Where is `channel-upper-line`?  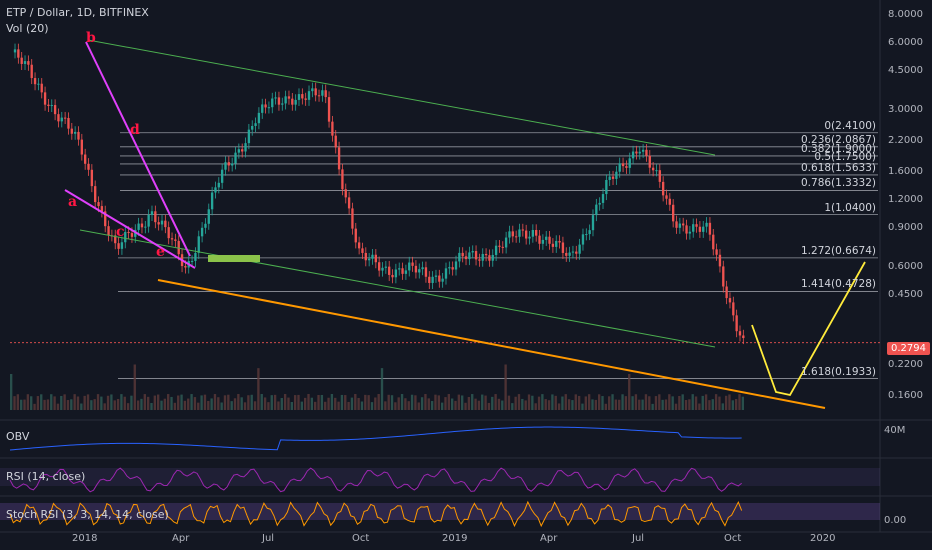 channel-upper-line is located at coordinates (401, 97).